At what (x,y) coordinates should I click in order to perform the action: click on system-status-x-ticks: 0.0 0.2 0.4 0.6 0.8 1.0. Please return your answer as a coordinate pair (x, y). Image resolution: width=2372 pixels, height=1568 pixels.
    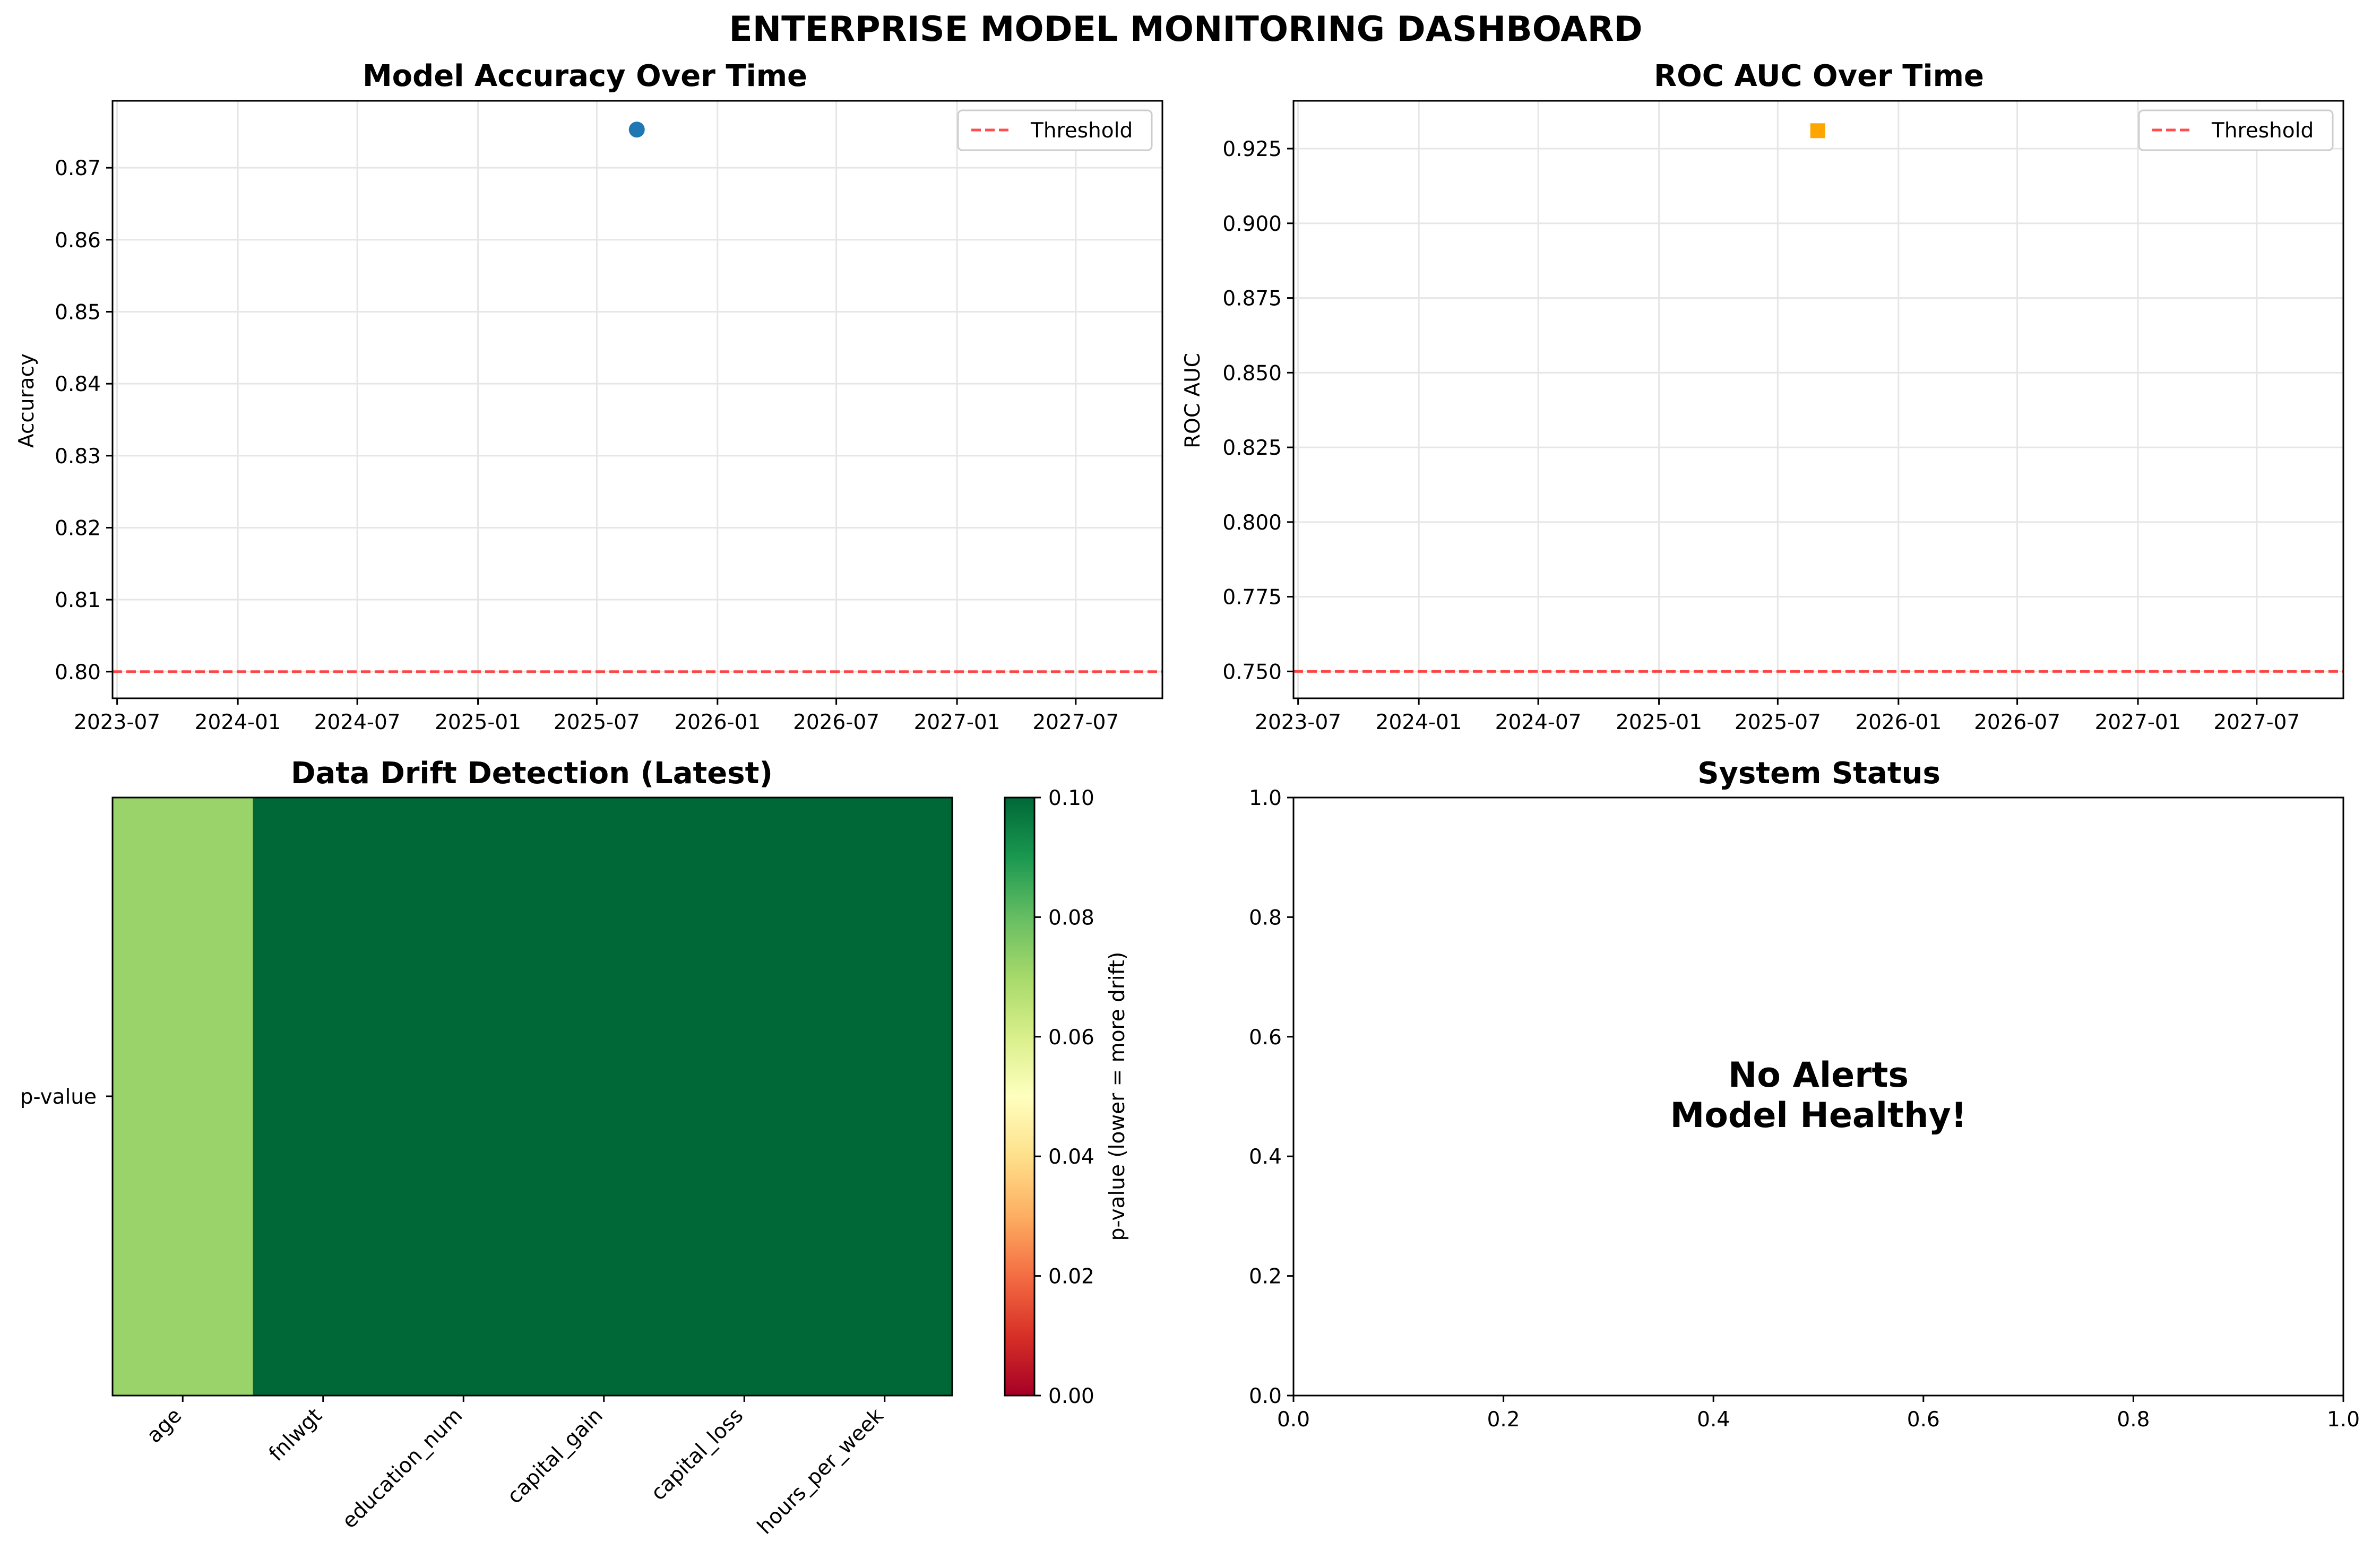
    Looking at the image, I should click on (1818, 1414).